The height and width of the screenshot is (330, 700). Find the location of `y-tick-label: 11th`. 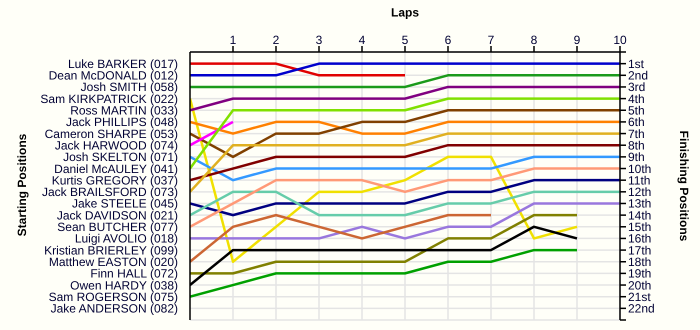

y-tick-label: 11th is located at coordinates (639, 180).